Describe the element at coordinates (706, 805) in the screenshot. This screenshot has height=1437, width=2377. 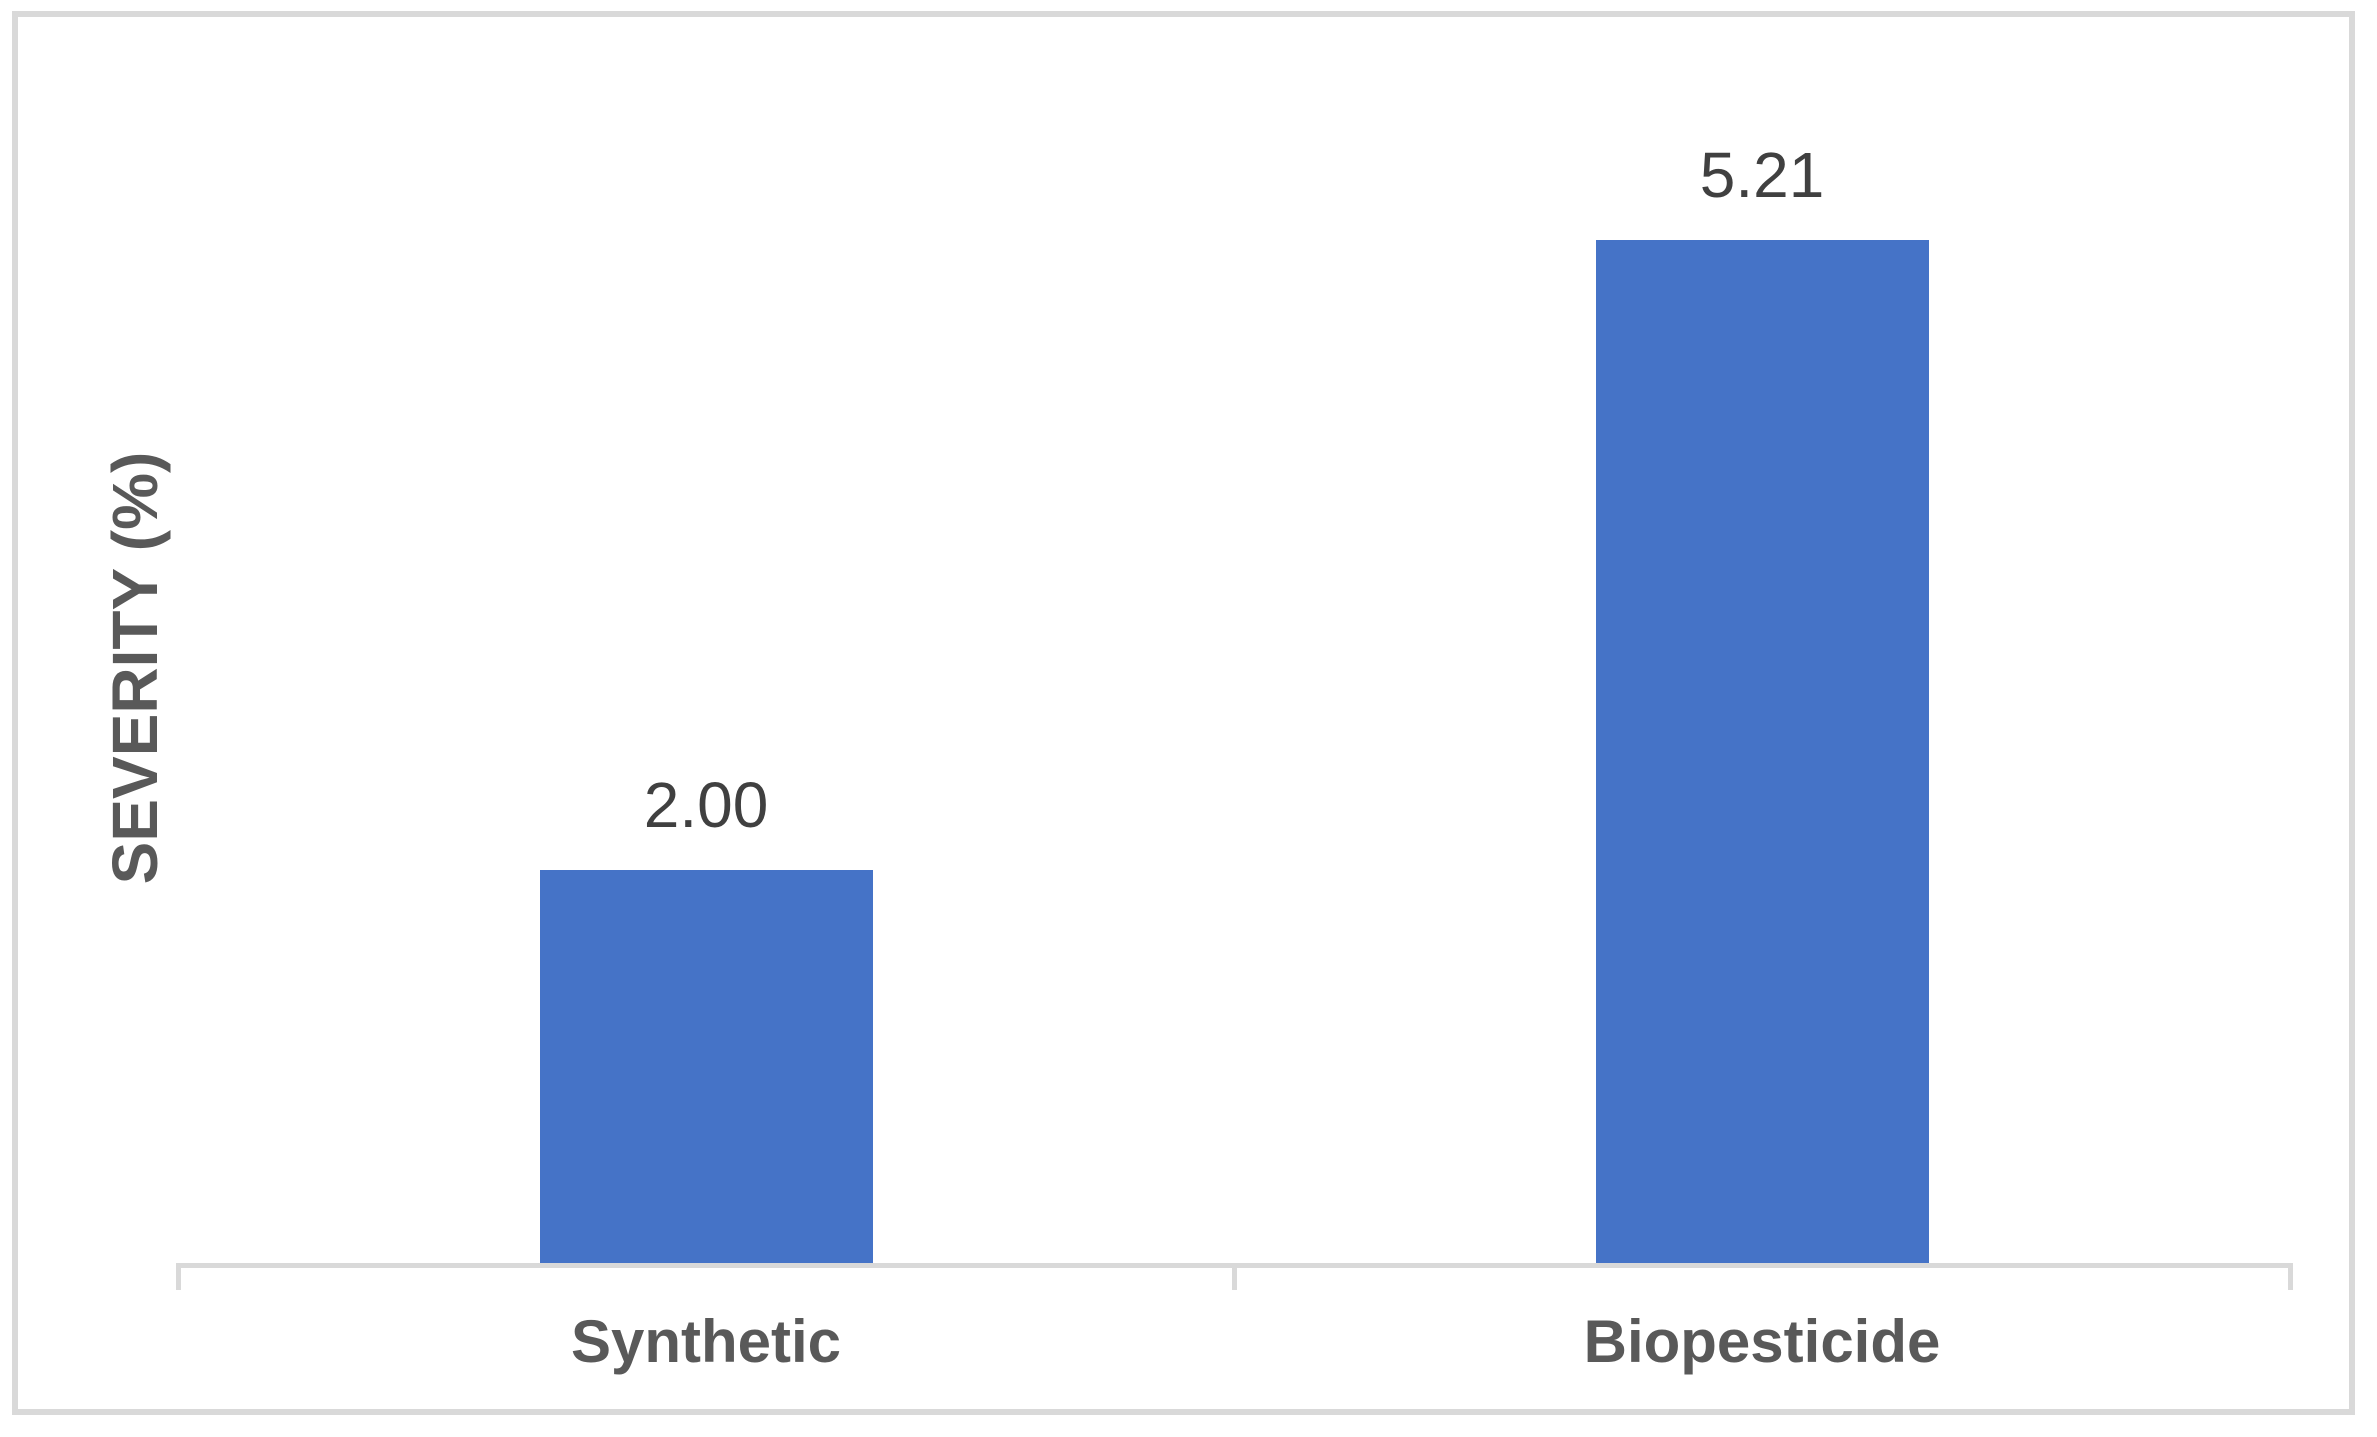
I see `bar-value-label: 2.00` at that location.